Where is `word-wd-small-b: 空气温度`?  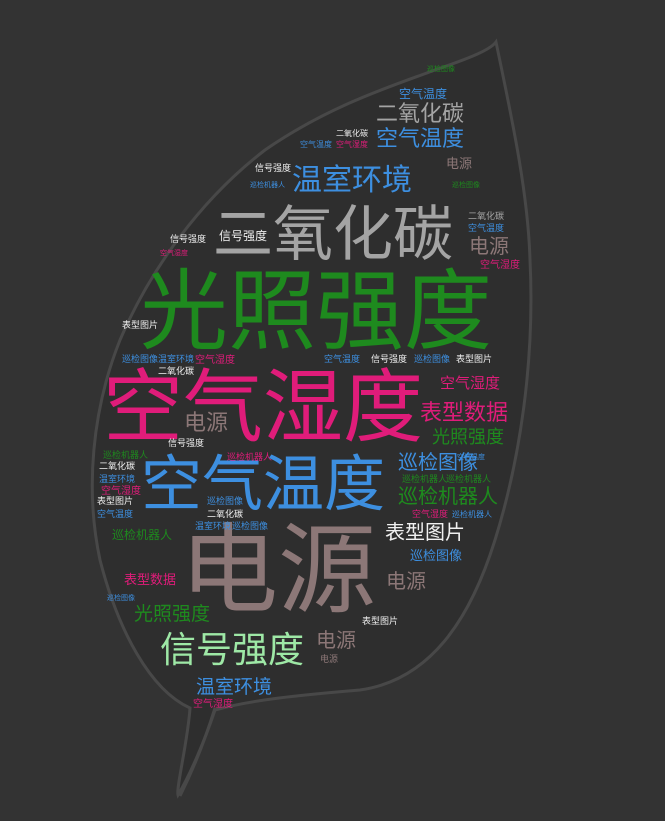 word-wd-small-b: 空气温度 is located at coordinates (486, 229).